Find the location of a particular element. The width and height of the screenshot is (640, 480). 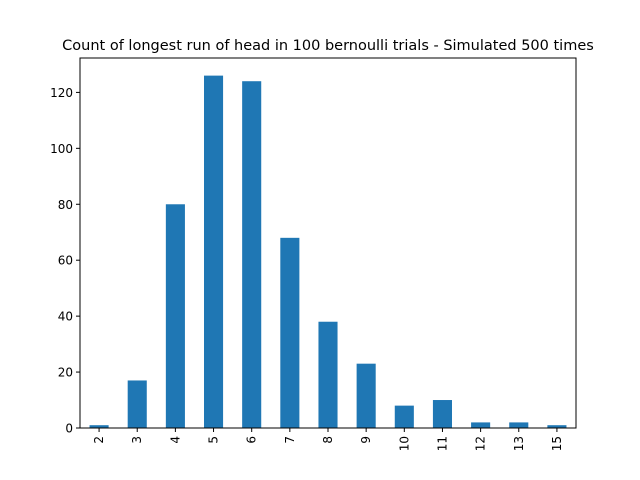

y-tick-label-0: 0 is located at coordinates (69, 429).